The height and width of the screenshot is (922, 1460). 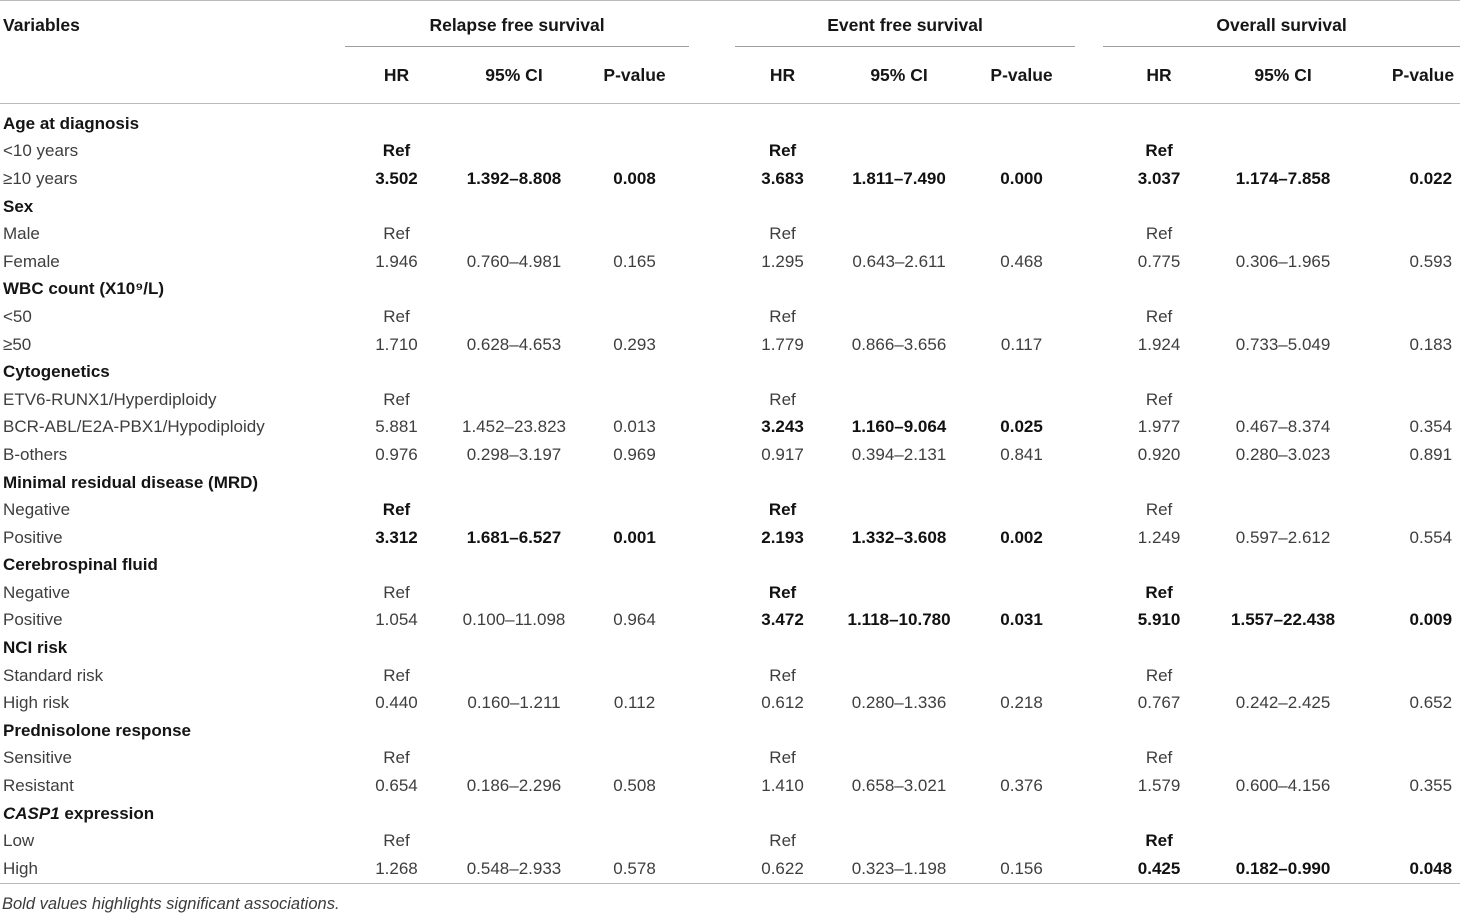 I want to click on column-header-os-ci: 95% CI, so click(x=1283, y=75).